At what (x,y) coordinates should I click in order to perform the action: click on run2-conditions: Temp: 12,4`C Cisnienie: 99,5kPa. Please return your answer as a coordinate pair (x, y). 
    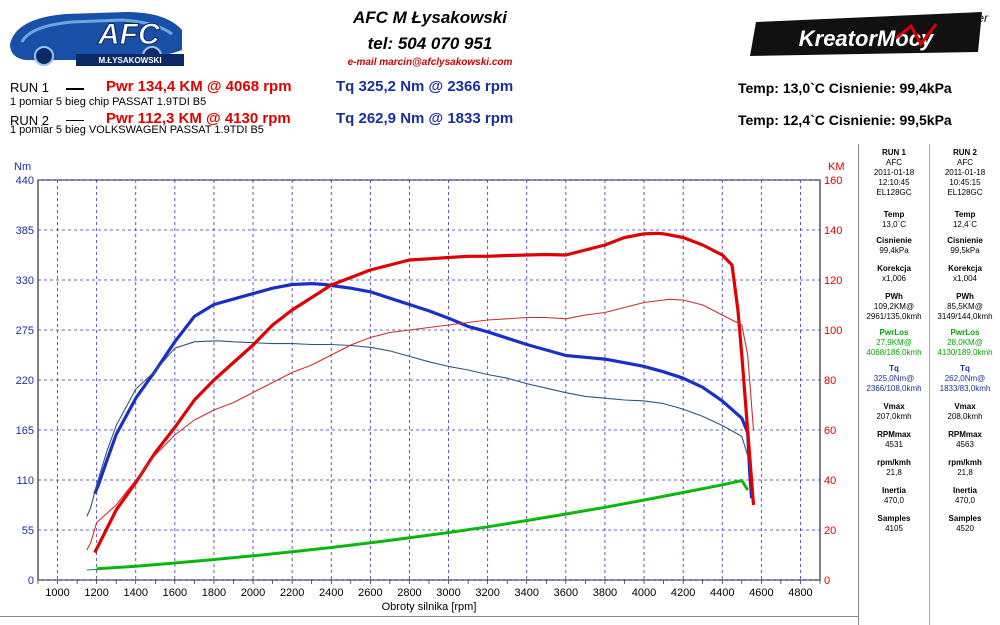
    Looking at the image, I should click on (845, 120).